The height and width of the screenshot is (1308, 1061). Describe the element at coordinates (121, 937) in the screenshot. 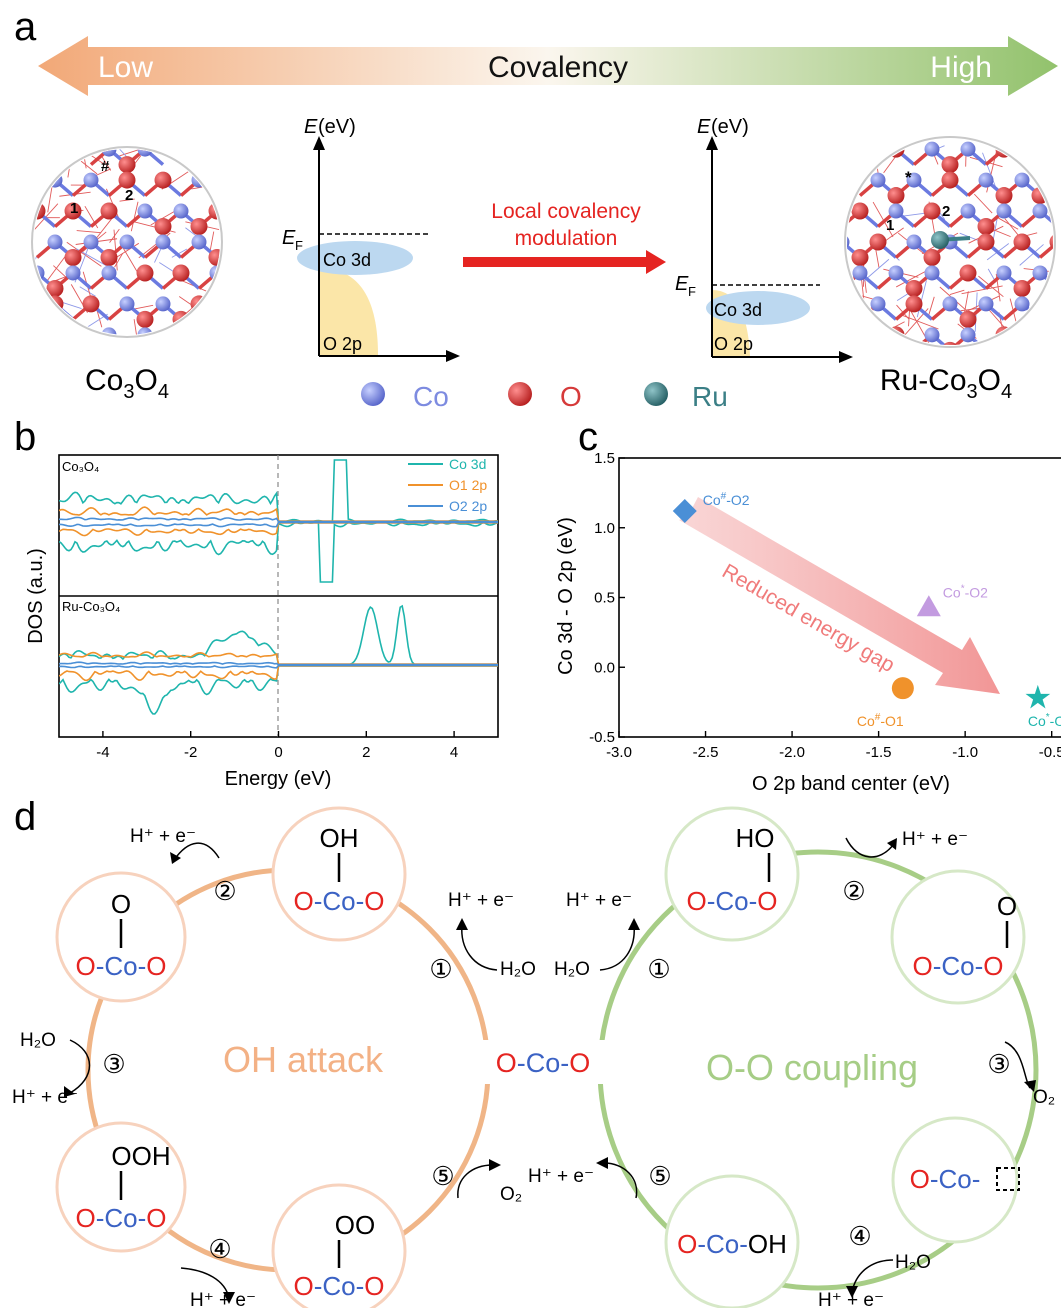

I see `left-state-o: O O-Co-O` at that location.